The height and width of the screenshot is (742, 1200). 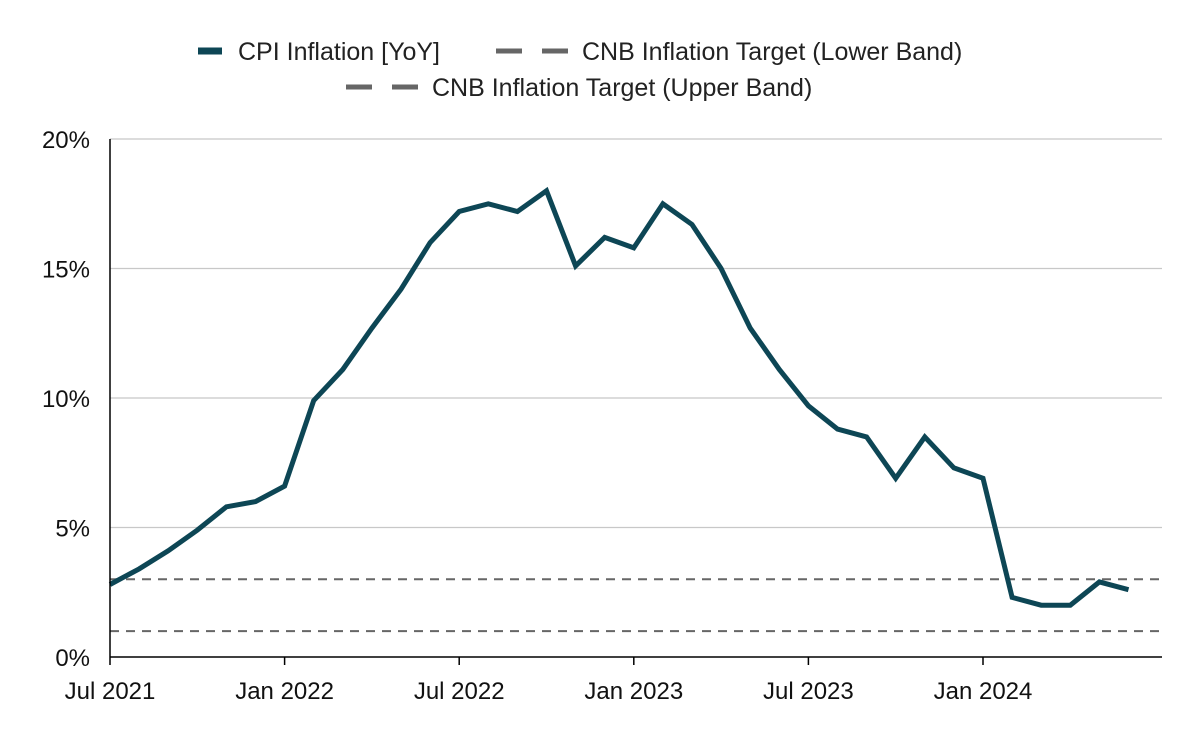 What do you see at coordinates (284, 691) in the screenshot?
I see `x-tick-label: Jan 2022` at bounding box center [284, 691].